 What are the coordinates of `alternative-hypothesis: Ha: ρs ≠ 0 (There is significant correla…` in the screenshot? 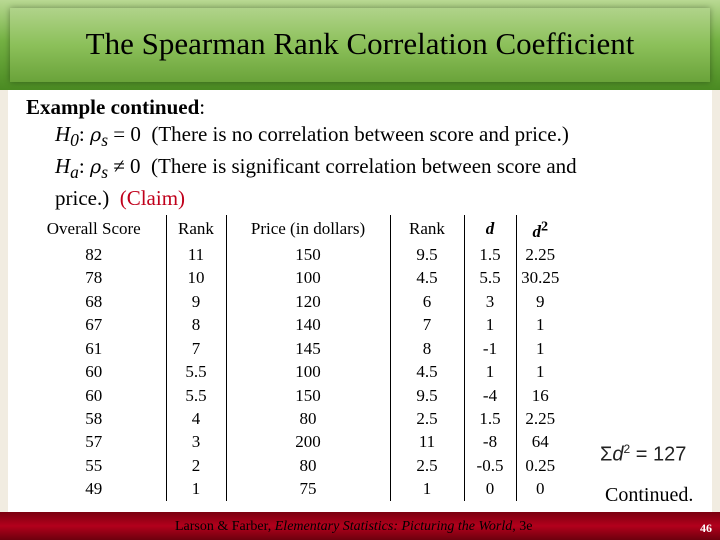 It's located at (316, 169).